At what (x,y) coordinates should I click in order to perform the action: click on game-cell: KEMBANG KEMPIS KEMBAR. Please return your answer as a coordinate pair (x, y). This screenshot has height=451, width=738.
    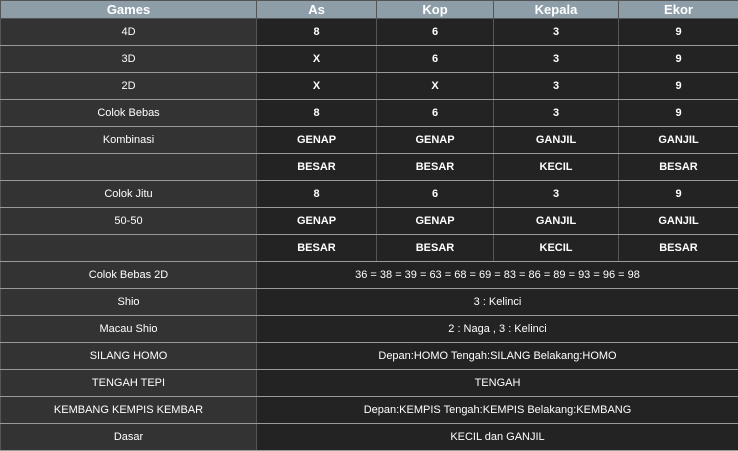
    Looking at the image, I should click on (129, 410).